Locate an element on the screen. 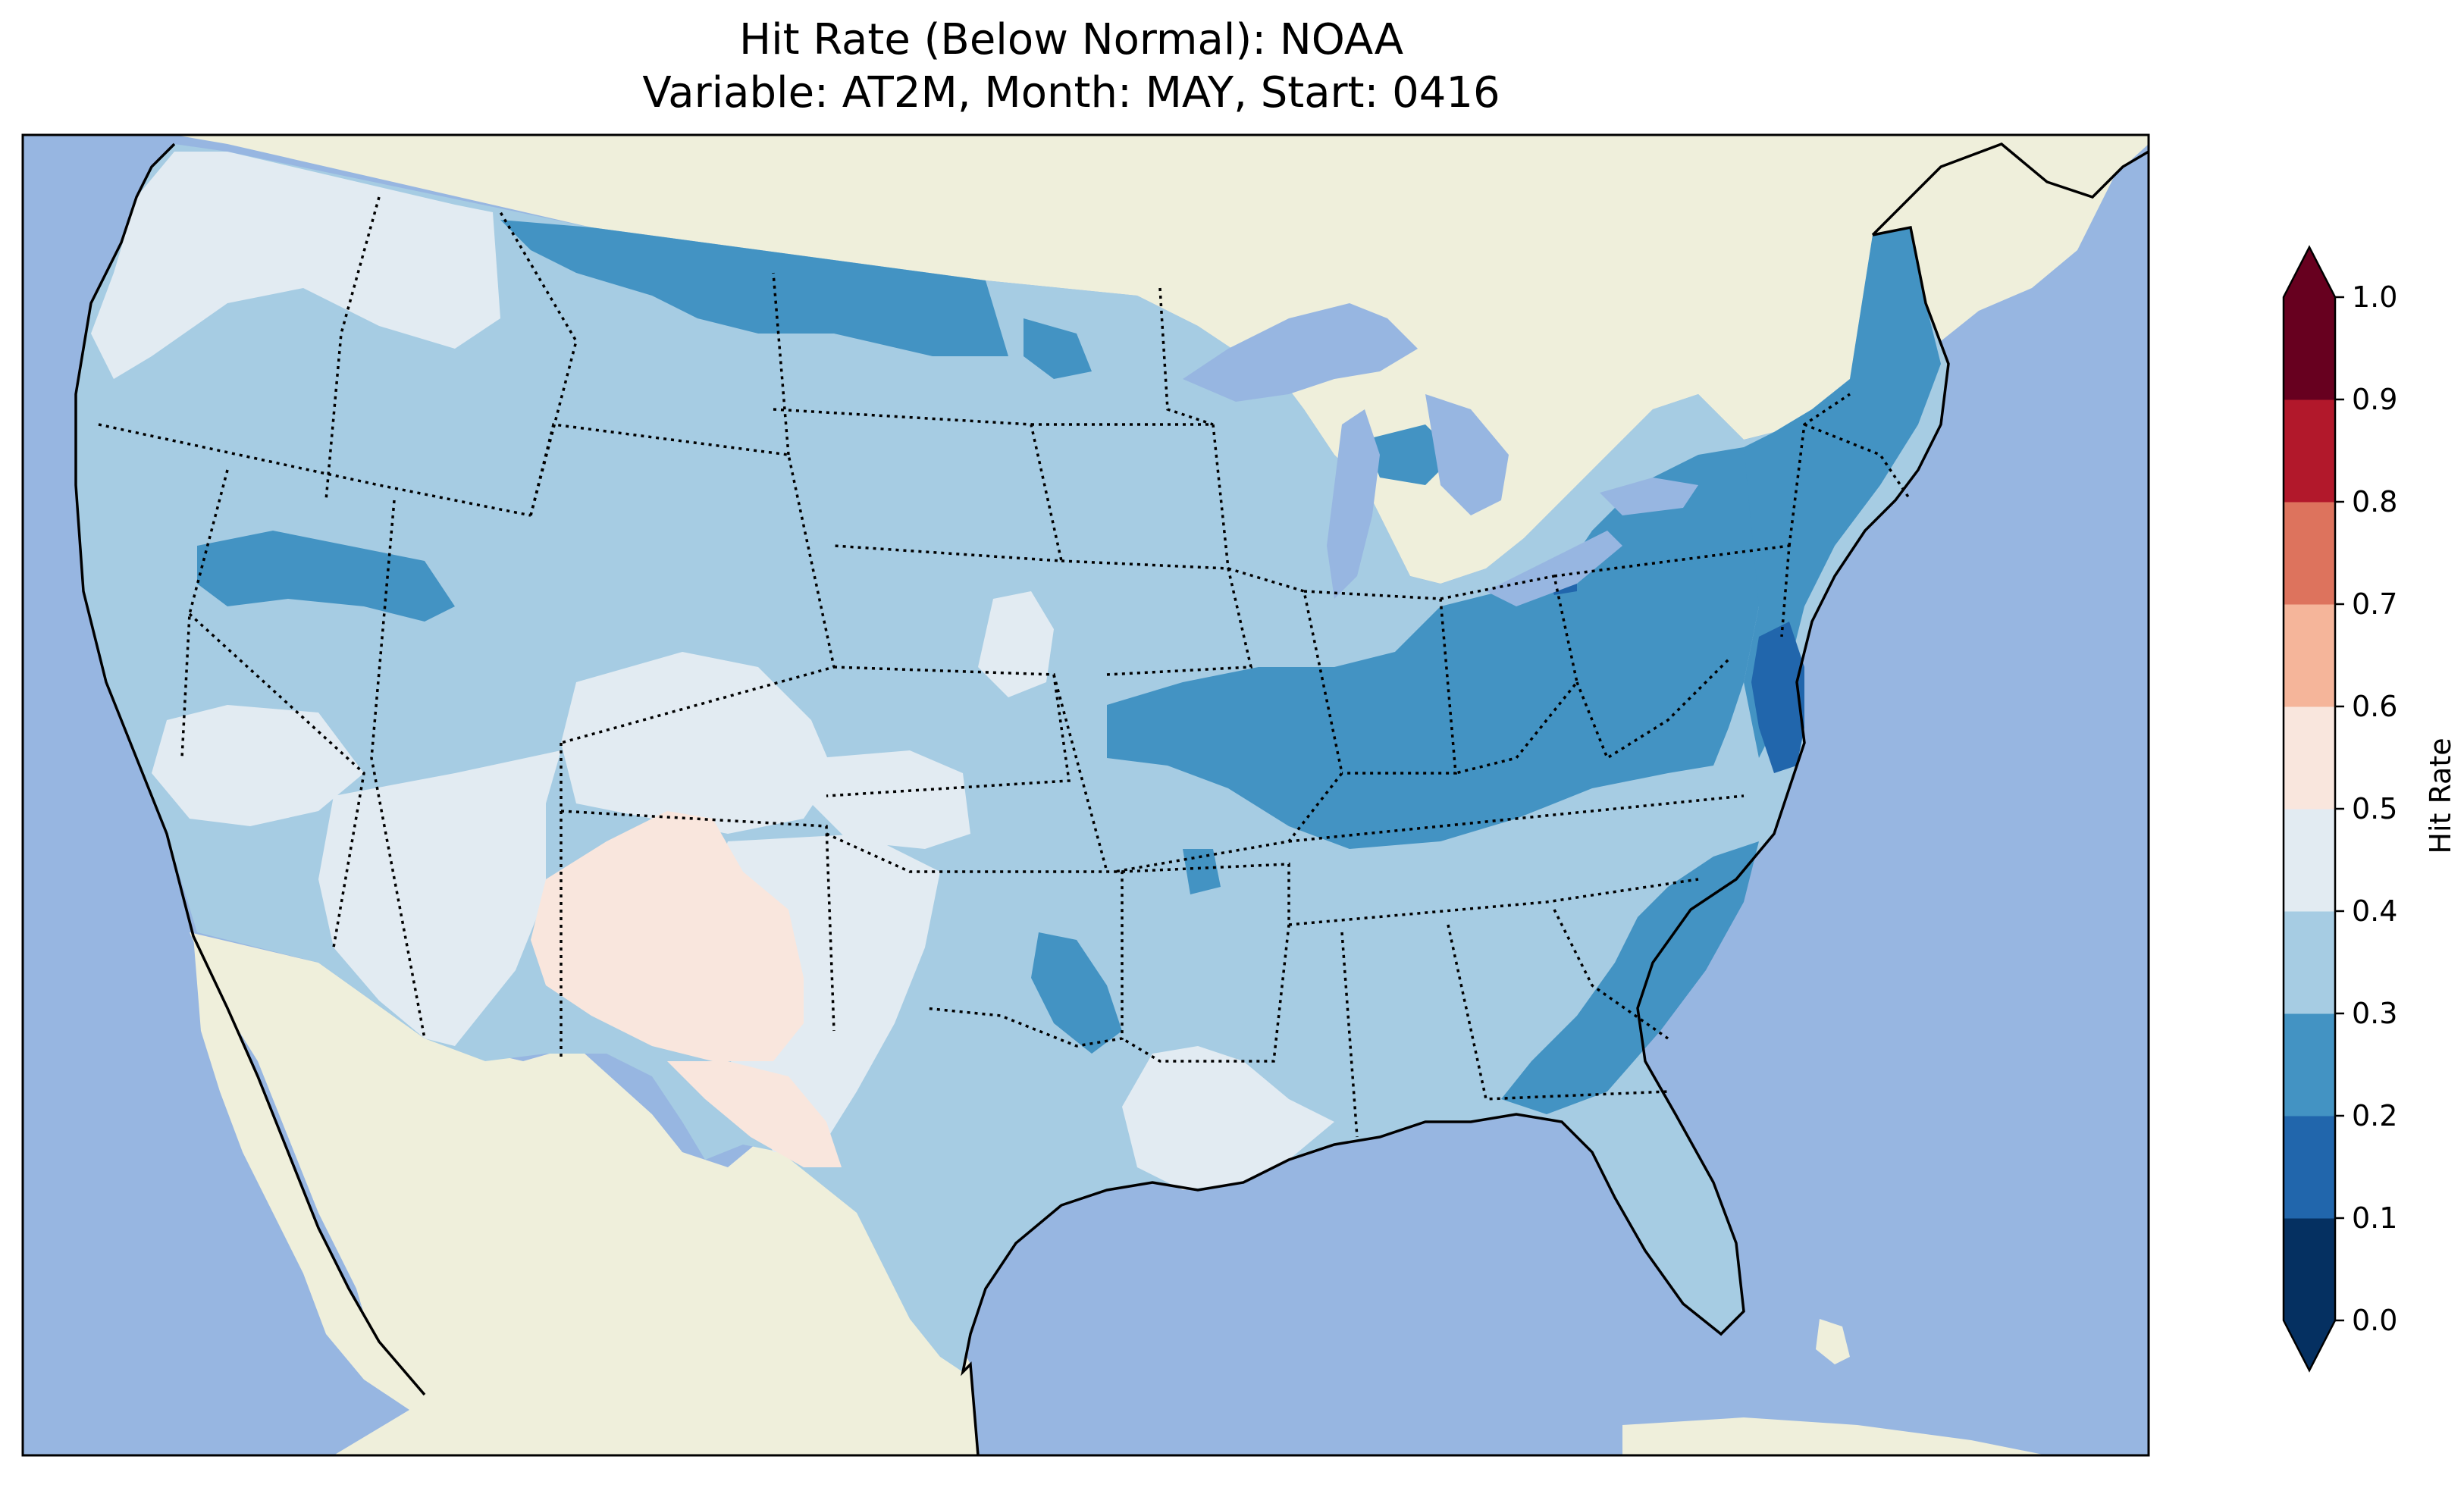  zone-020-minnesota is located at coordinates (1058, 348).